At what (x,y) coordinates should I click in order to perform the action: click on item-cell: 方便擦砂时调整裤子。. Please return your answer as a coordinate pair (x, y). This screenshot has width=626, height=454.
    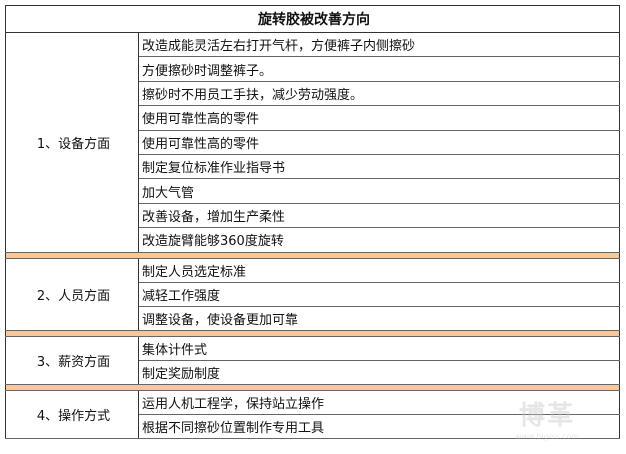
    Looking at the image, I should click on (379, 69).